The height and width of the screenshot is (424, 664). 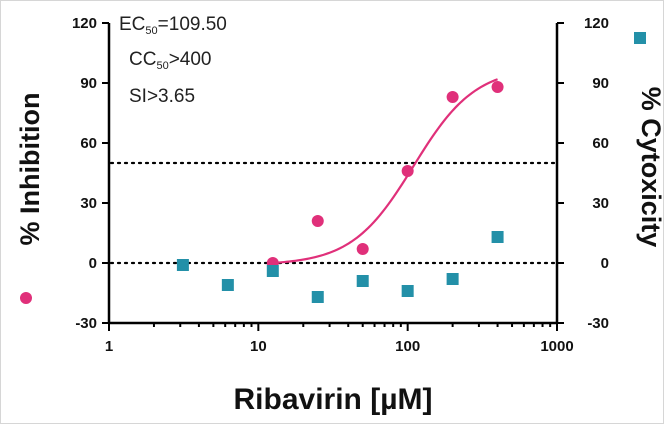 I want to click on x-axis-title: Ribavirin [µM], so click(x=333, y=399).